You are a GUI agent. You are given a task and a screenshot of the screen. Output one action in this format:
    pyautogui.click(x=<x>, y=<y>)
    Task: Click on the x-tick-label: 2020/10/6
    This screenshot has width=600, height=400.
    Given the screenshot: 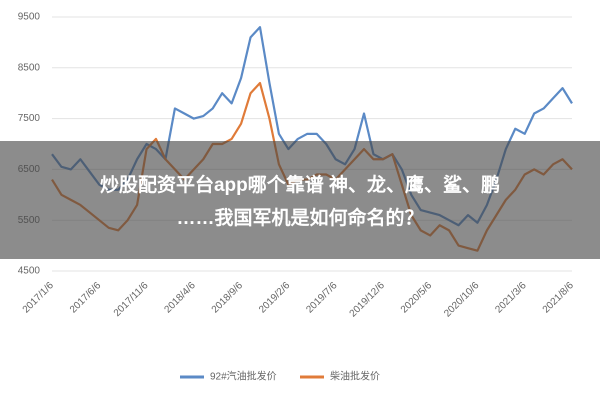 What is the action you would take?
    pyautogui.click(x=462, y=300)
    